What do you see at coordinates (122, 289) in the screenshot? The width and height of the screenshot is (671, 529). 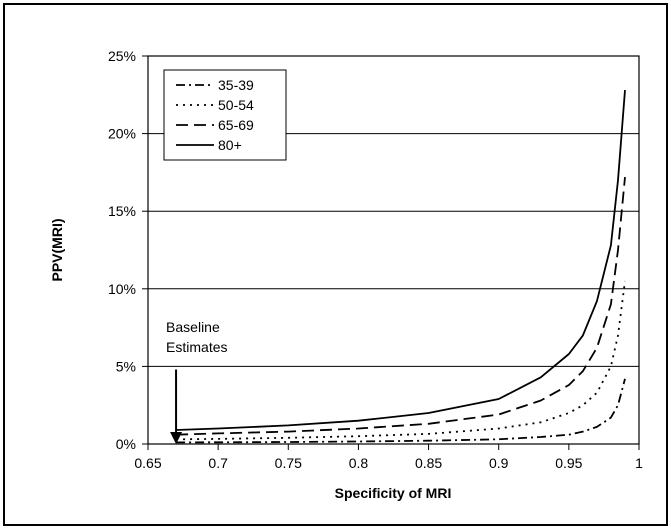 I see `y-tick-label: 10%` at bounding box center [122, 289].